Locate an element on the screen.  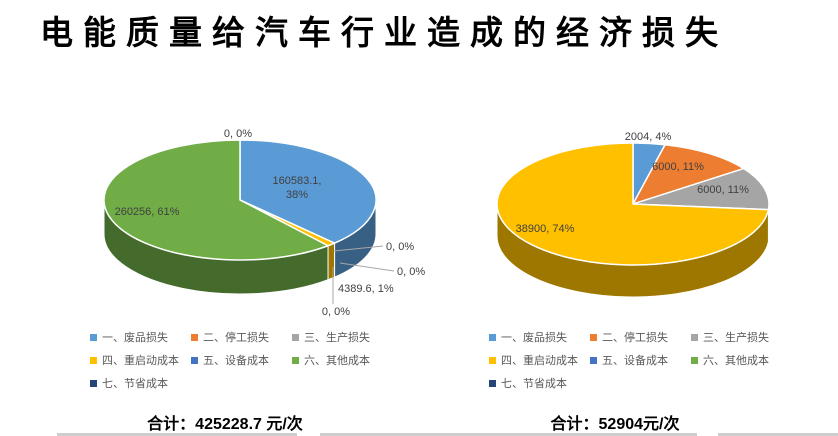
data-label: 160583.1, 38% is located at coordinates (297, 188).